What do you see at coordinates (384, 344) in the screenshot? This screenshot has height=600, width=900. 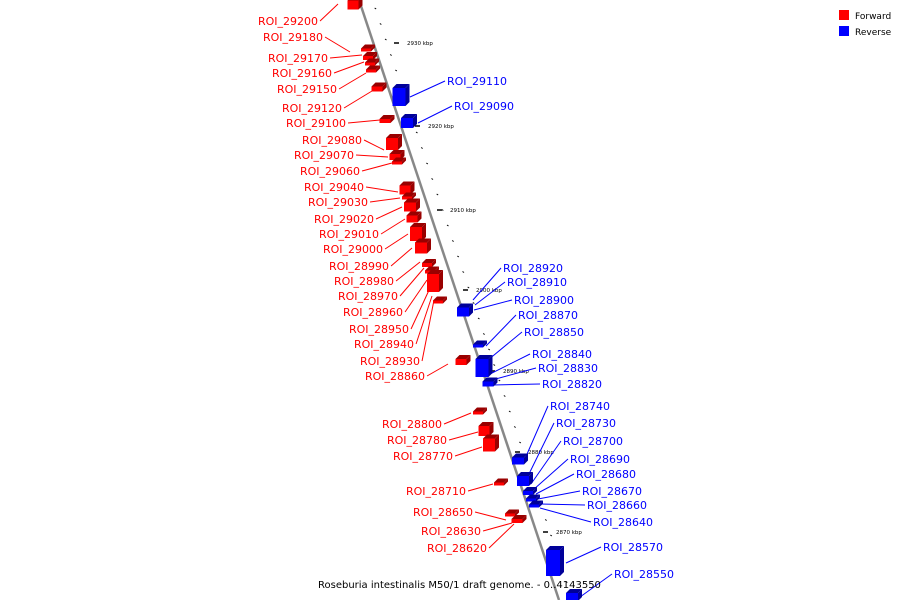 I see `forward-gene-label: ROI_28940` at bounding box center [384, 344].